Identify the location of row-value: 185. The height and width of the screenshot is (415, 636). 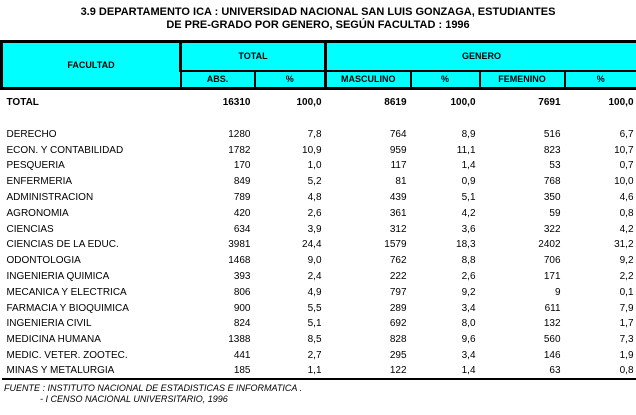
(217, 372).